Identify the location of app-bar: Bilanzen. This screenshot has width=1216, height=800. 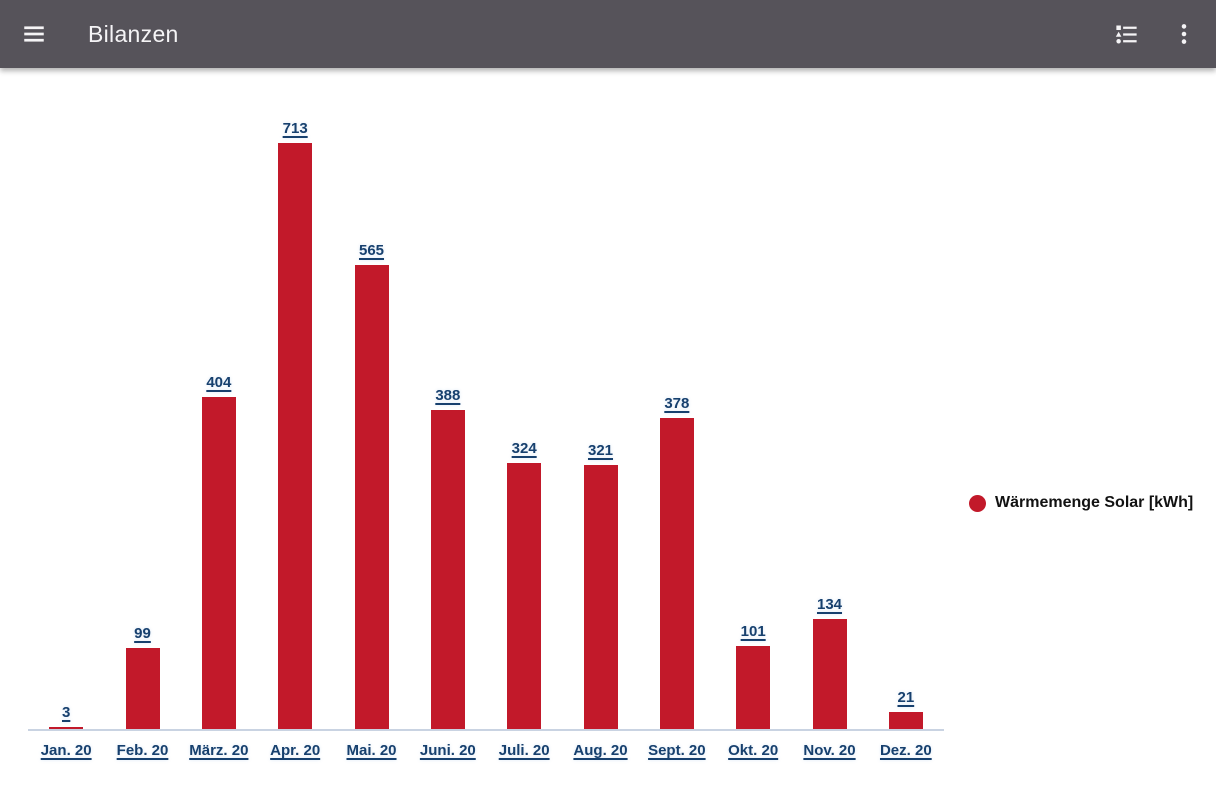
(608, 34).